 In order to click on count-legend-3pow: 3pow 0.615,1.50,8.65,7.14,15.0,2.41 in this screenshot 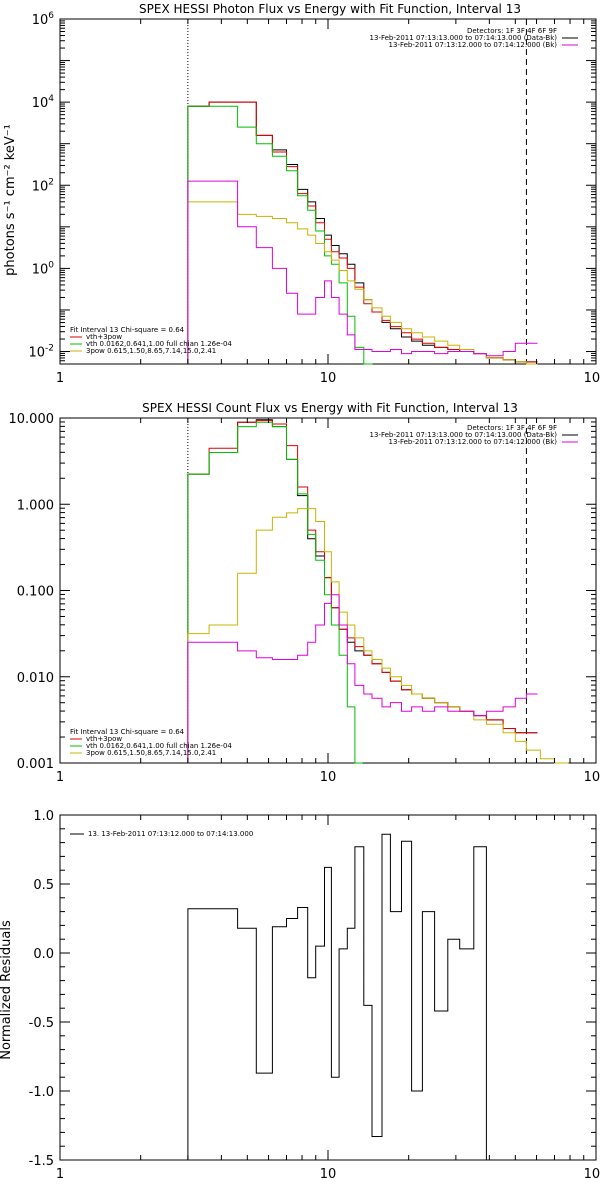, I will do `click(151, 753)`.